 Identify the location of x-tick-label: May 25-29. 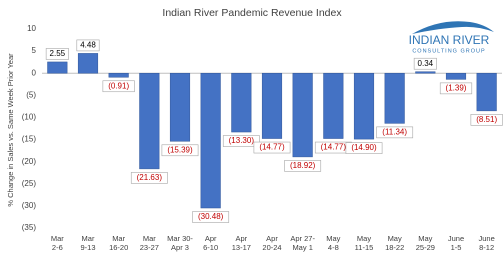
(425, 243).